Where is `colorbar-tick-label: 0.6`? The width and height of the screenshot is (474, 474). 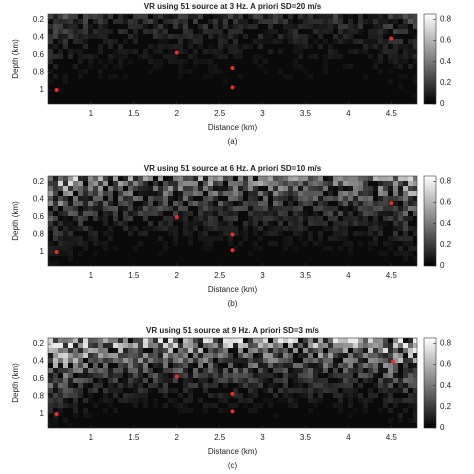
colorbar-tick-label: 0.6 is located at coordinates (446, 202).